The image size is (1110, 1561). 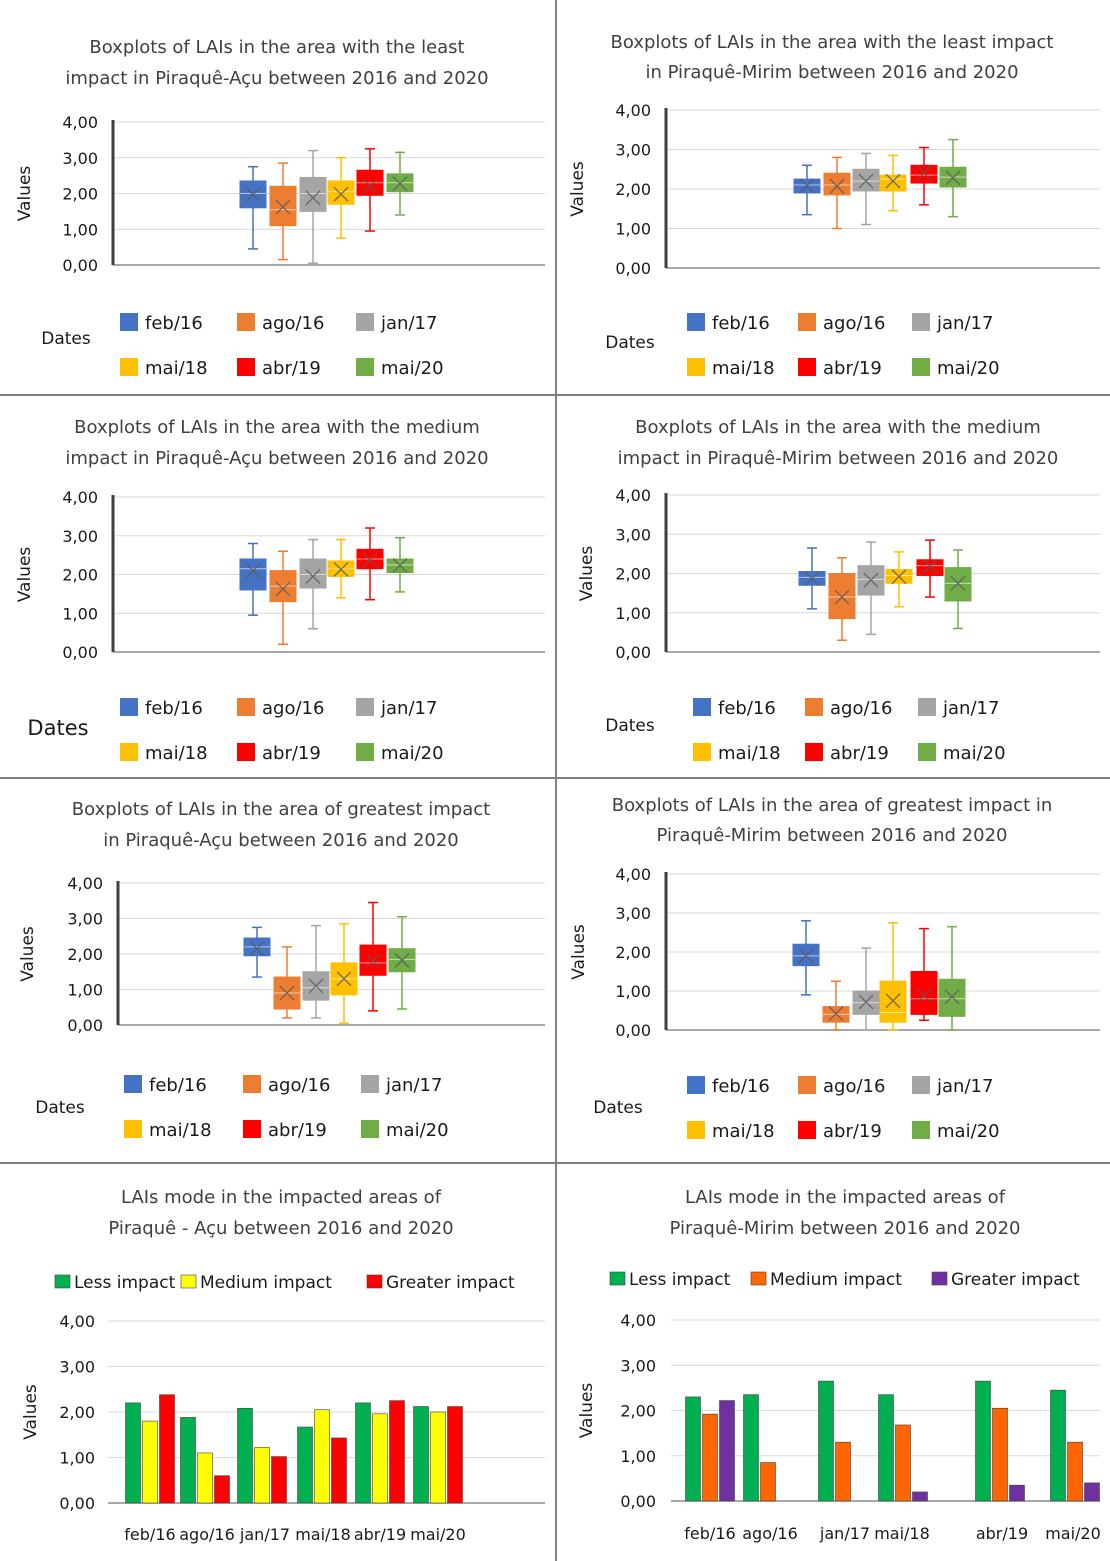 What do you see at coordinates (57, 728) in the screenshot?
I see `x-axis-label: Dates` at bounding box center [57, 728].